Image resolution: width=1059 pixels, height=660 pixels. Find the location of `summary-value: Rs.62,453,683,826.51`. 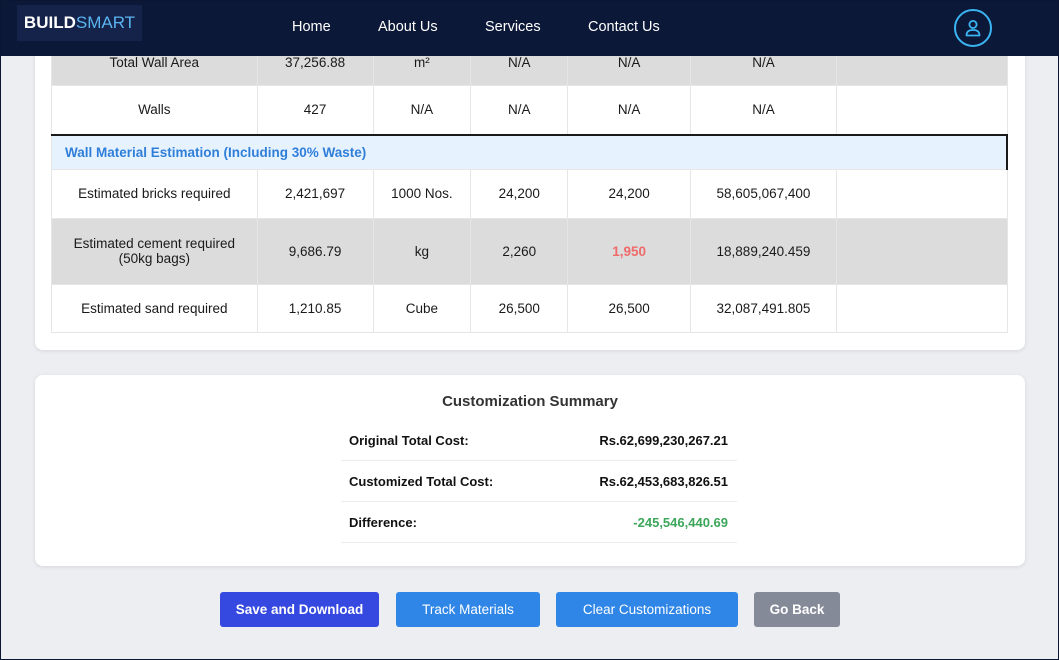

summary-value: Rs.62,453,683,826.51 is located at coordinates (663, 481).